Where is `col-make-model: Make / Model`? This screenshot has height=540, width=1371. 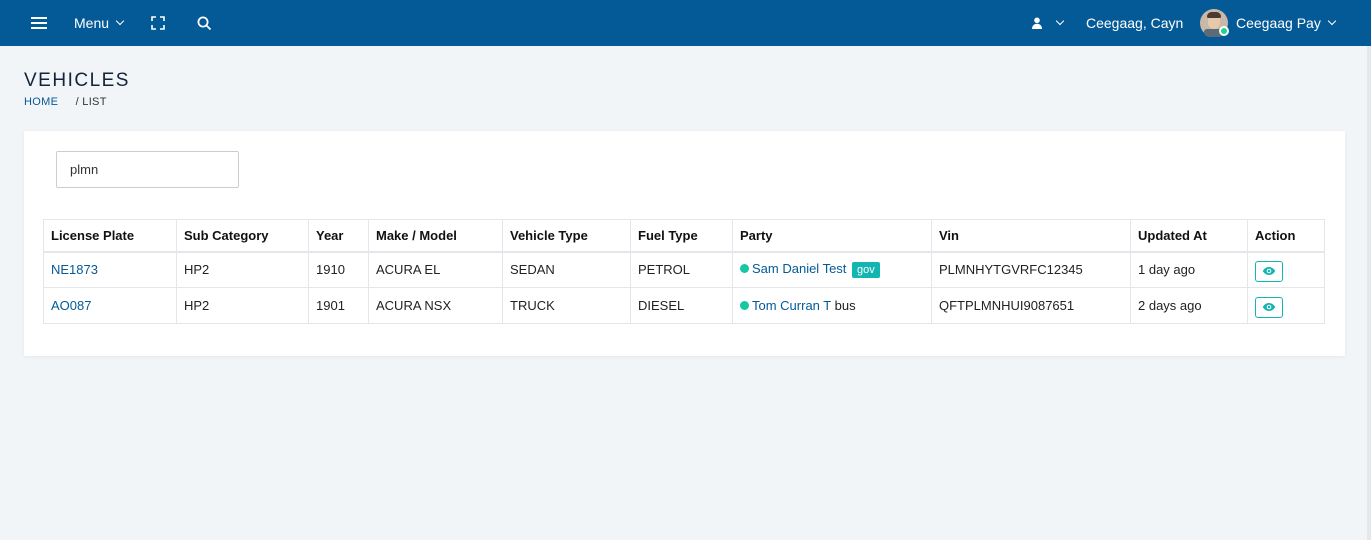
col-make-model: Make / Model is located at coordinates (435, 236).